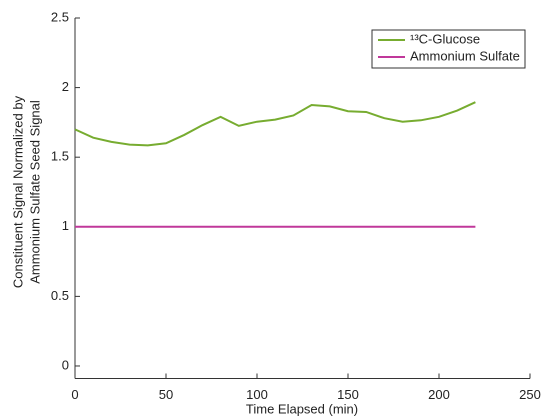 Image resolution: width=544 pixels, height=418 pixels. Describe the element at coordinates (257, 394) in the screenshot. I see `x-tick-label: 100` at that location.